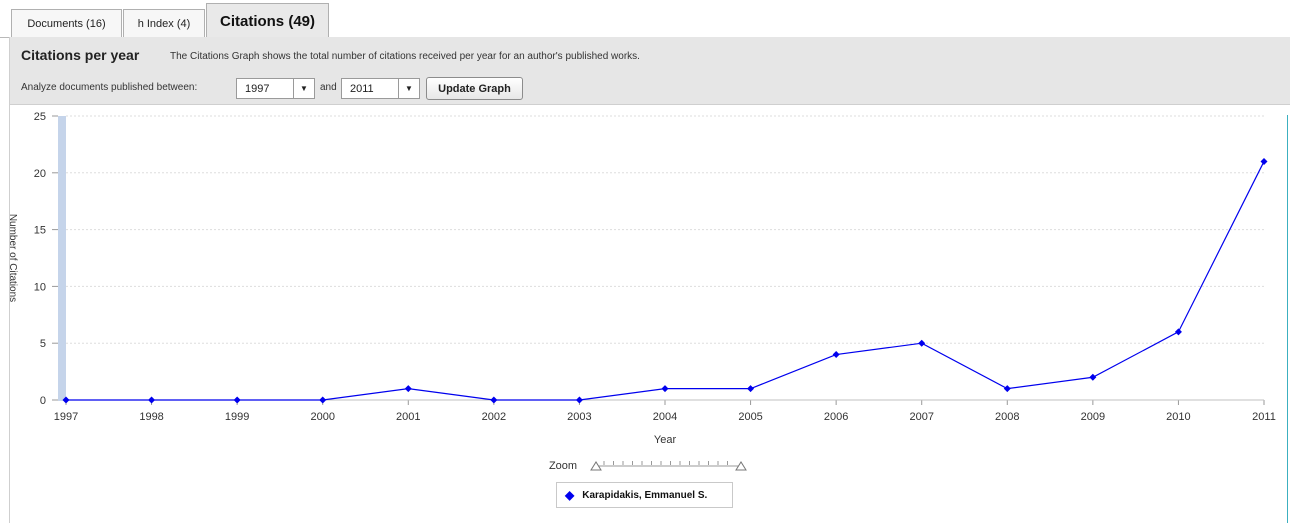 Image resolution: width=1290 pixels, height=523 pixels. Describe the element at coordinates (66, 23) in the screenshot. I see `tab-documents: Documents (16)` at that location.